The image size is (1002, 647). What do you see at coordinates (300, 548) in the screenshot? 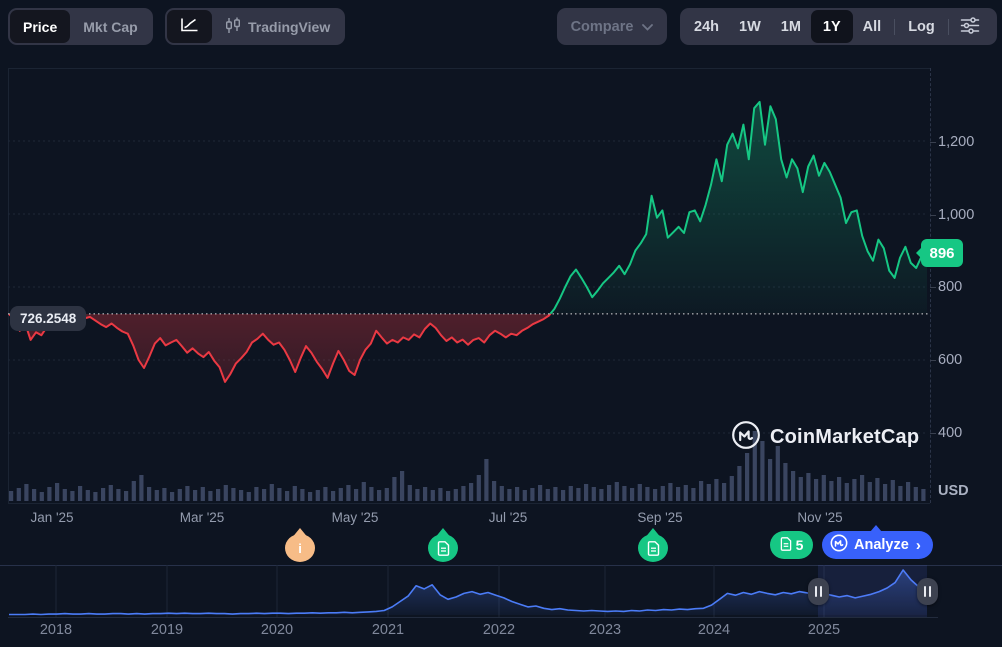
I see `info-icon: i` at bounding box center [300, 548].